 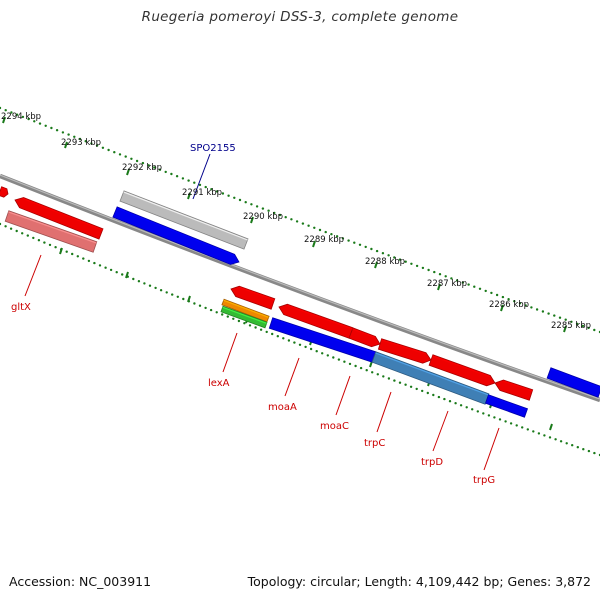 What do you see at coordinates (21, 307) in the screenshot?
I see `gene-label-gltX: gltX` at bounding box center [21, 307].